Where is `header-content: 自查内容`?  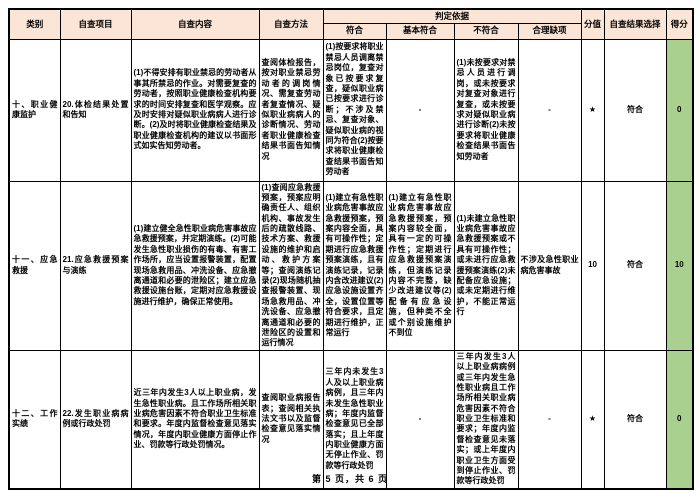
header-content: 自查内容 is located at coordinates (195, 24).